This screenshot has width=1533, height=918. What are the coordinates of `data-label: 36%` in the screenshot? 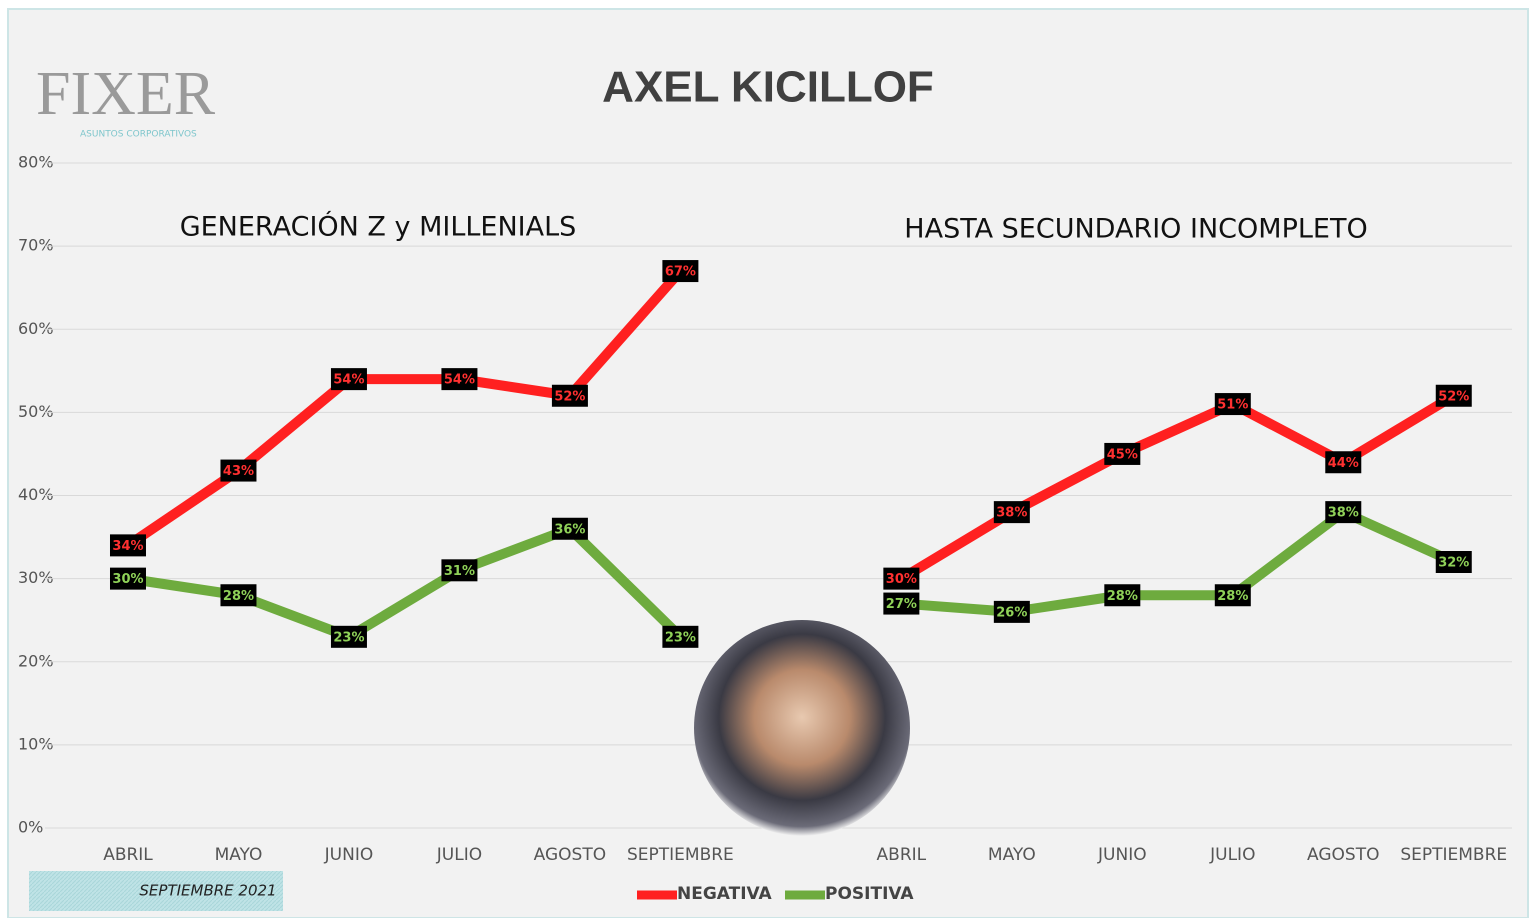 It's located at (569, 529).